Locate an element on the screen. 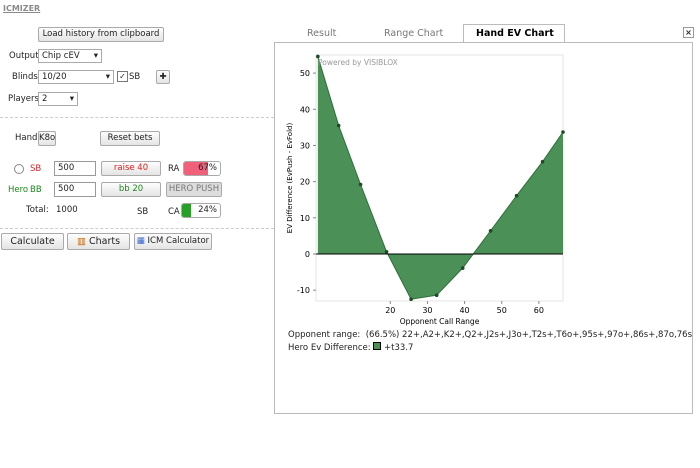 Image resolution: width=700 pixels, height=468 pixels. output-select: Chip cEV is located at coordinates (70, 56).